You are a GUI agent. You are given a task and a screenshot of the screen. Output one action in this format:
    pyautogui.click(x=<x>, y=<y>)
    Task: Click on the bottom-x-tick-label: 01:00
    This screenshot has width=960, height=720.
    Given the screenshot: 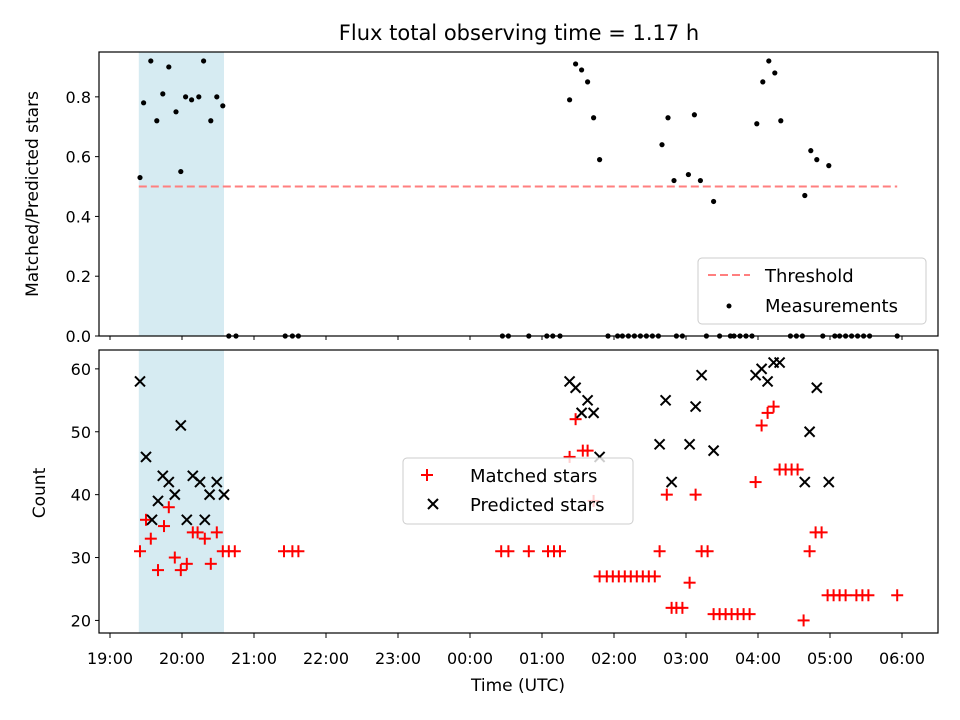 What is the action you would take?
    pyautogui.click(x=542, y=658)
    